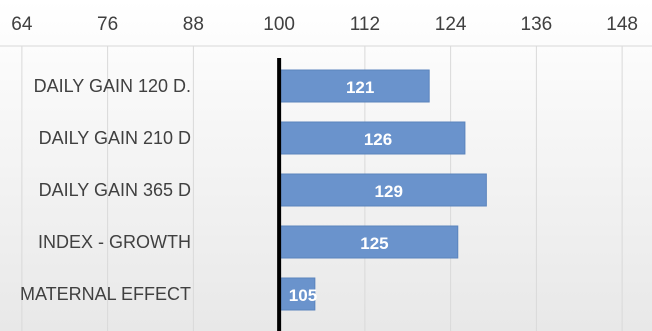 Image resolution: width=652 pixels, height=331 pixels. I want to click on x-tick-label: 124, so click(451, 24).